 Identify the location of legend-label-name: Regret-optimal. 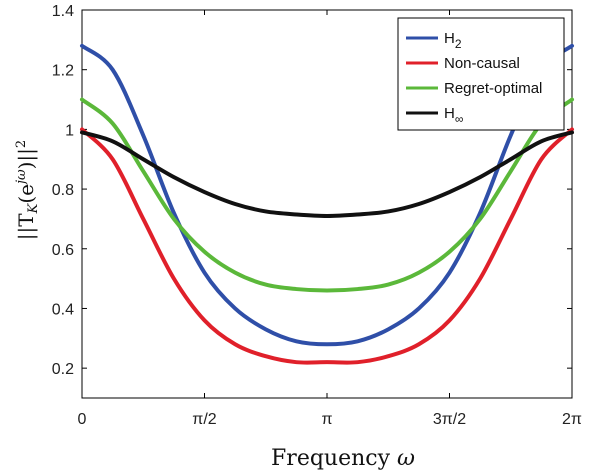
(493, 88).